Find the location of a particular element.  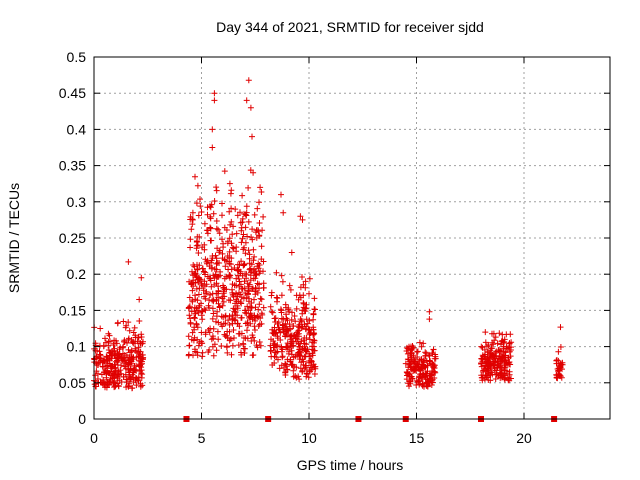

x-tick-label: 10 is located at coordinates (309, 438).